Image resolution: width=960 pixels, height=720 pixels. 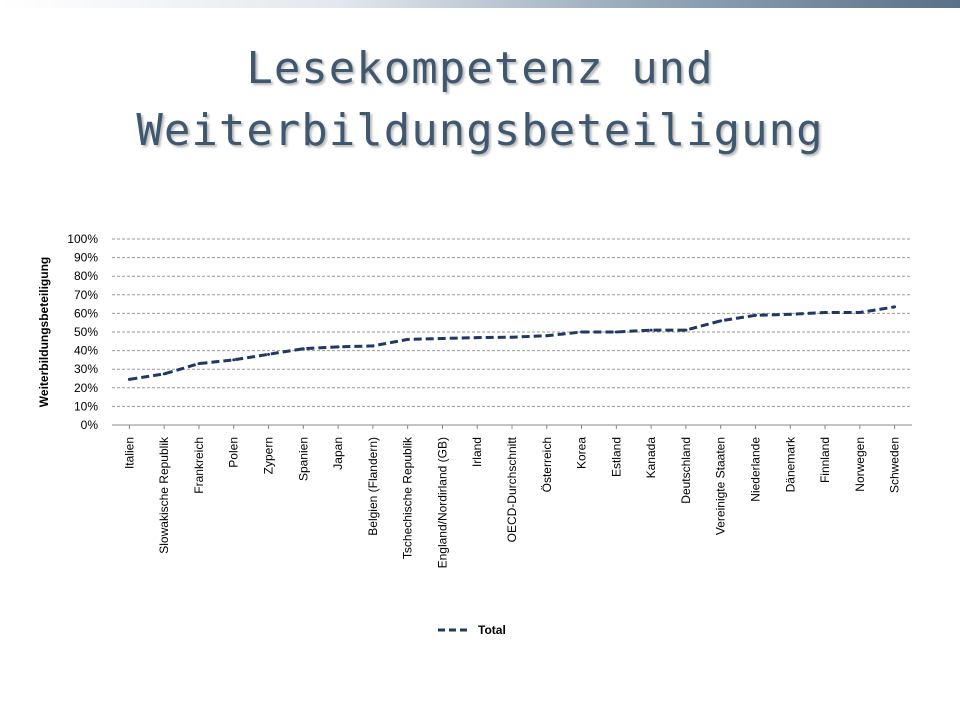 I want to click on x-tick-label: Finnland, so click(x=825, y=460).